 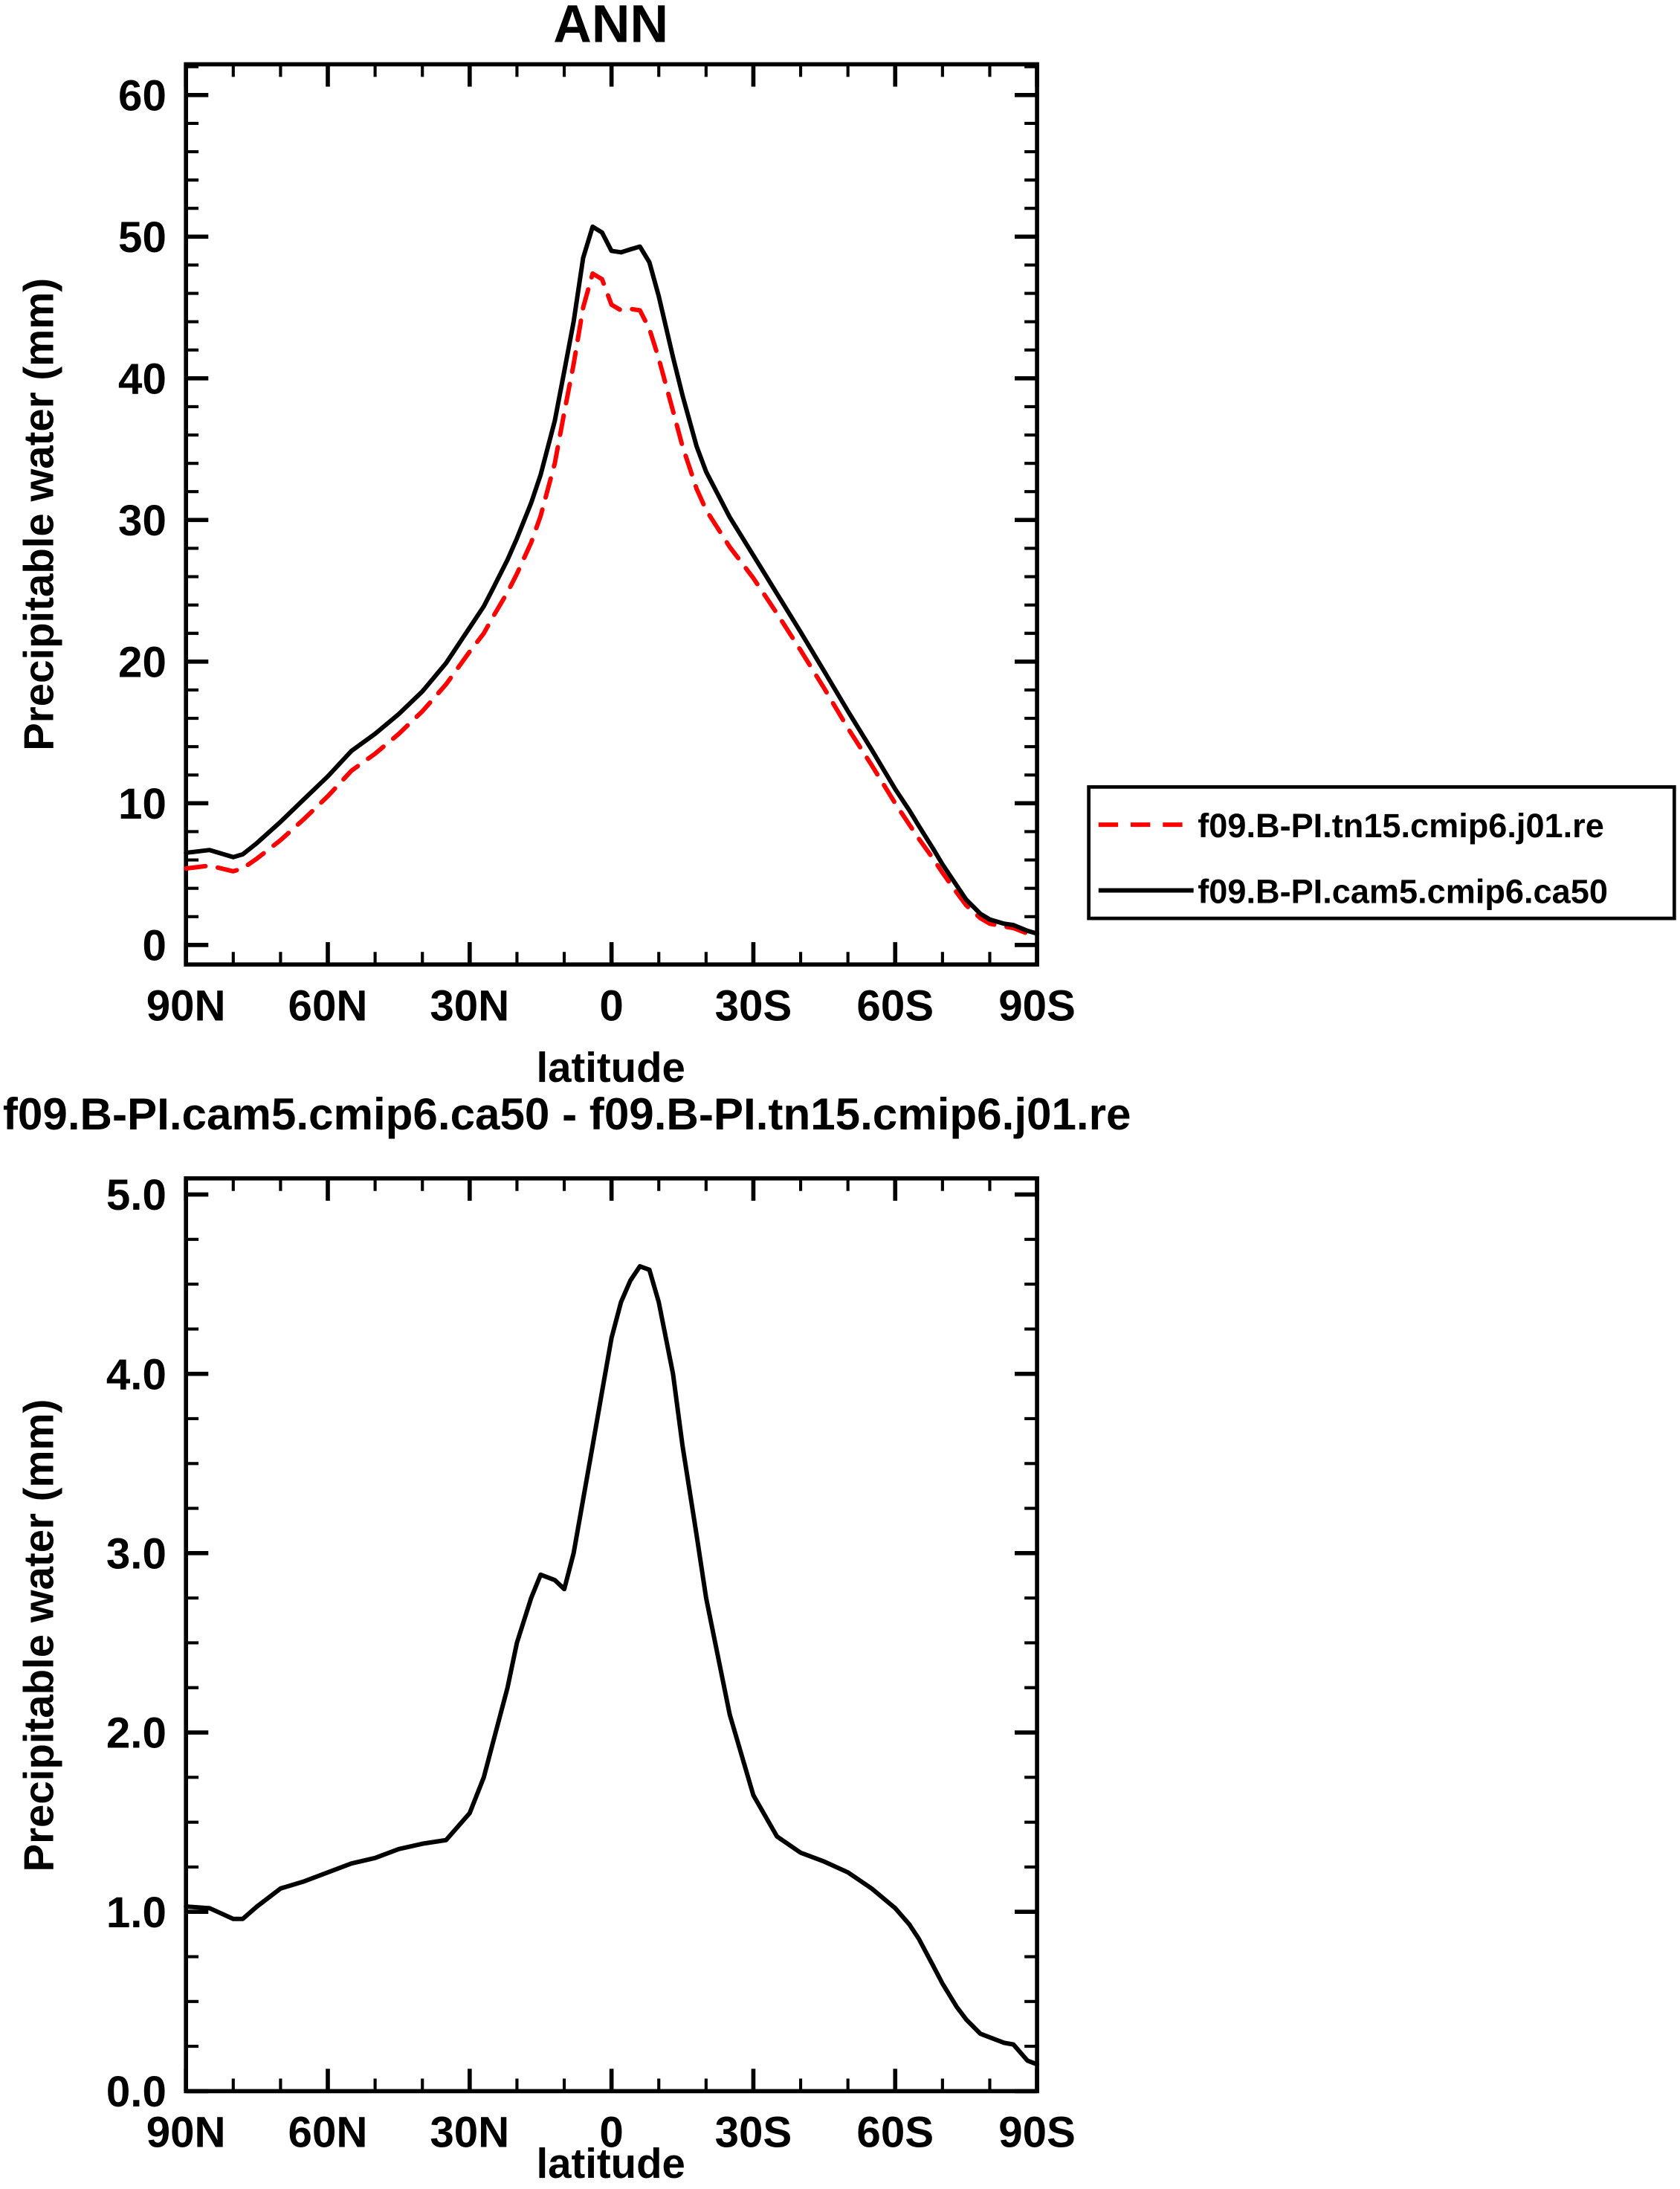 What do you see at coordinates (137, 2092) in the screenshot?
I see `y-tick-label: 0.0` at bounding box center [137, 2092].